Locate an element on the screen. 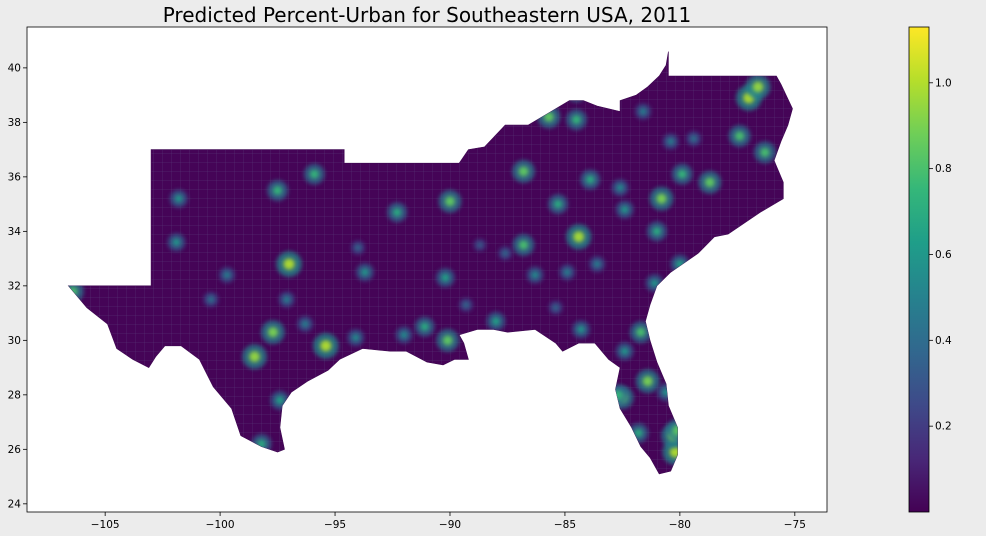  y-tick-label: 24 is located at coordinates (15, 504).